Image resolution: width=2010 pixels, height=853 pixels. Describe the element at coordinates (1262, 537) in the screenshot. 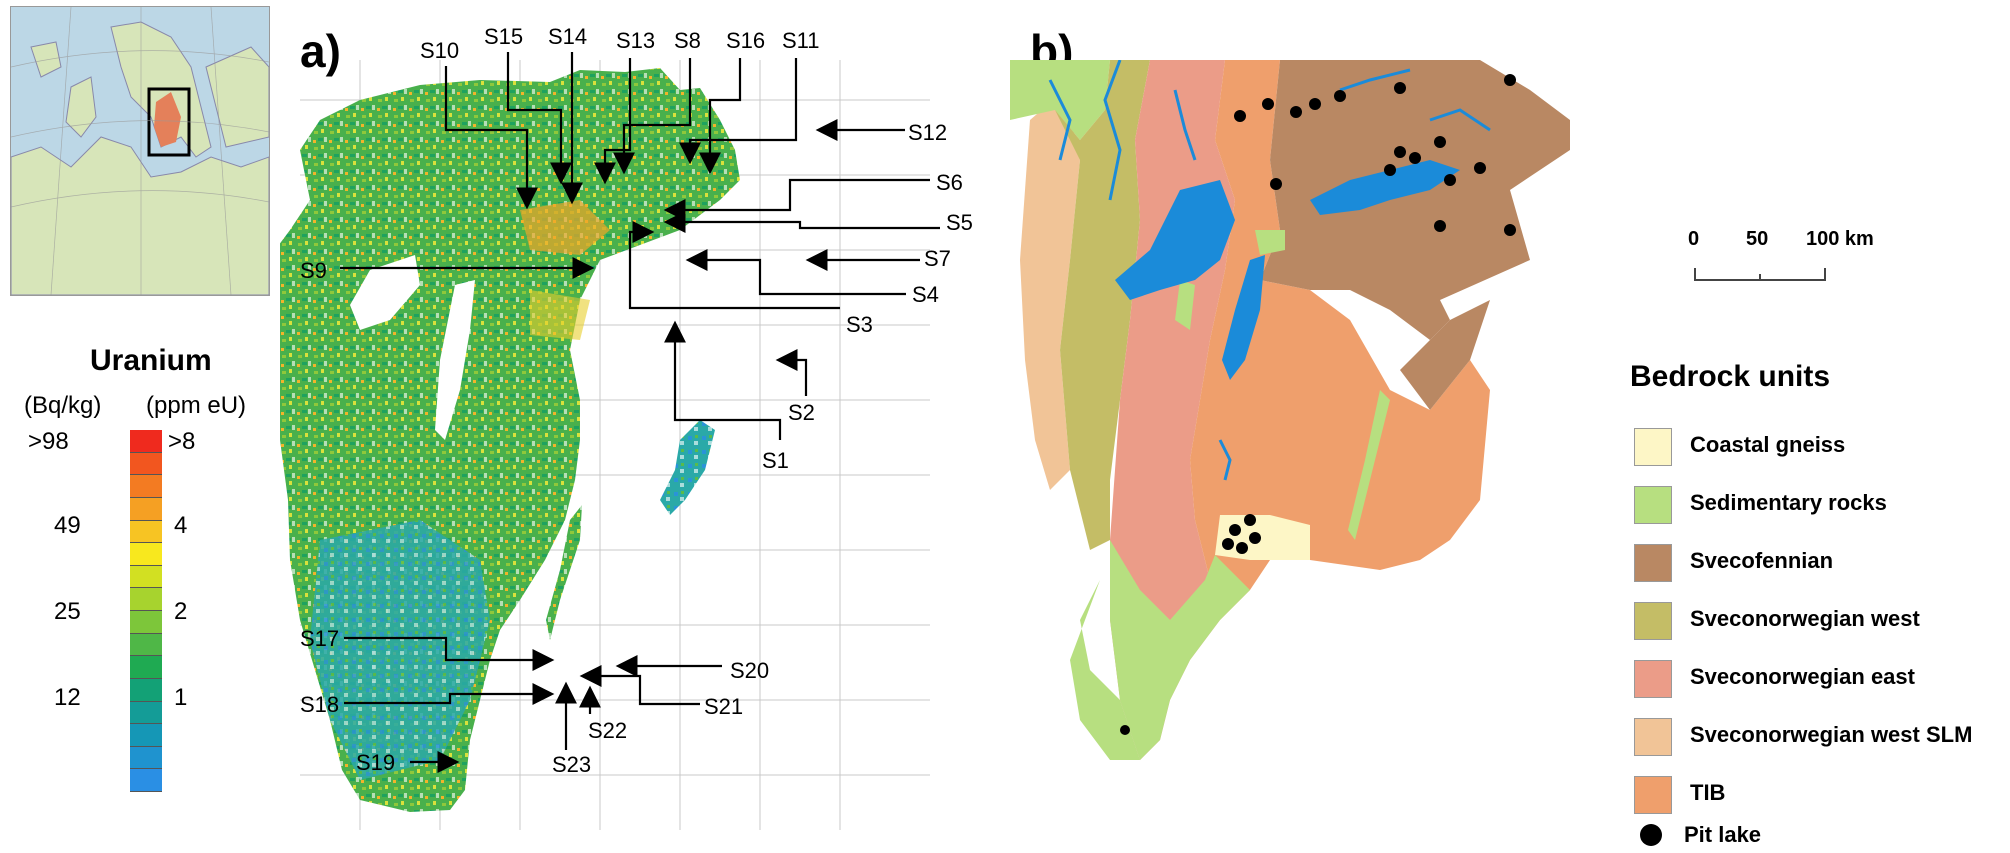

I see `unit-coastal-gneiss` at that location.